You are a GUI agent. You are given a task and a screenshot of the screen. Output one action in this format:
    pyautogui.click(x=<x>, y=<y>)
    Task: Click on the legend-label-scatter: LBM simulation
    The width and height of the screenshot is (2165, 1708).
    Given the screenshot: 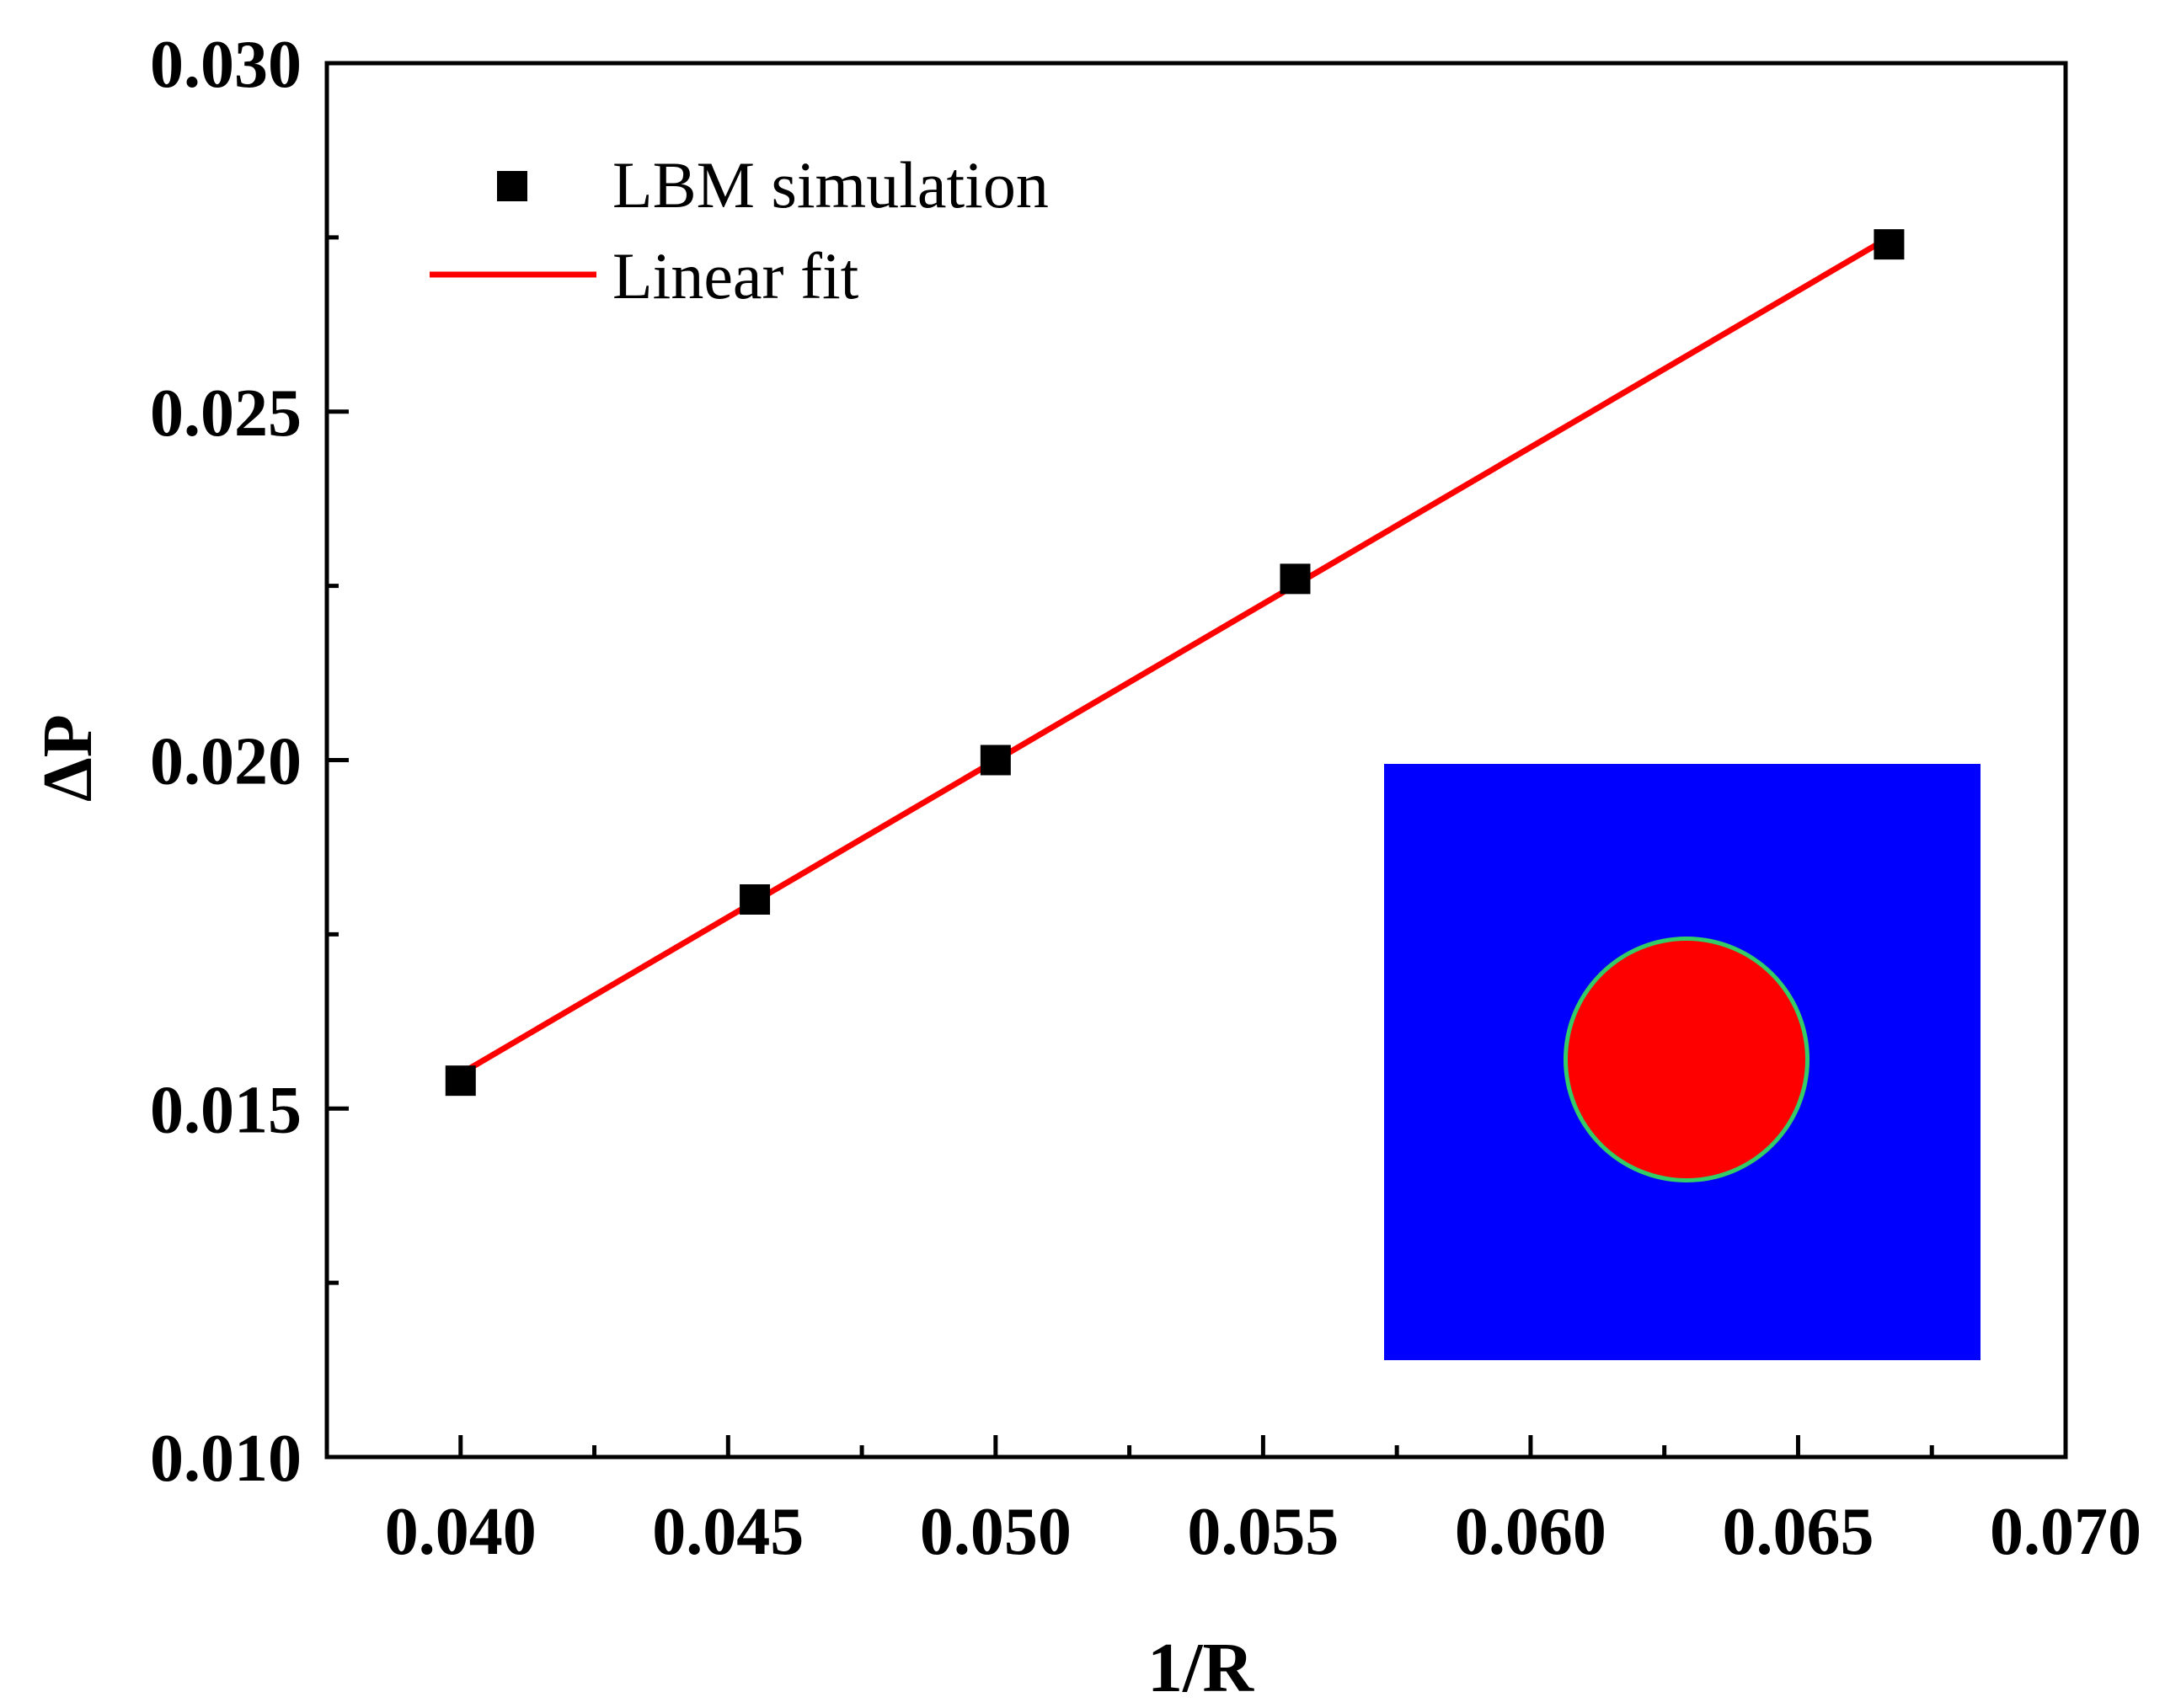 What is the action you would take?
    pyautogui.click(x=830, y=185)
    